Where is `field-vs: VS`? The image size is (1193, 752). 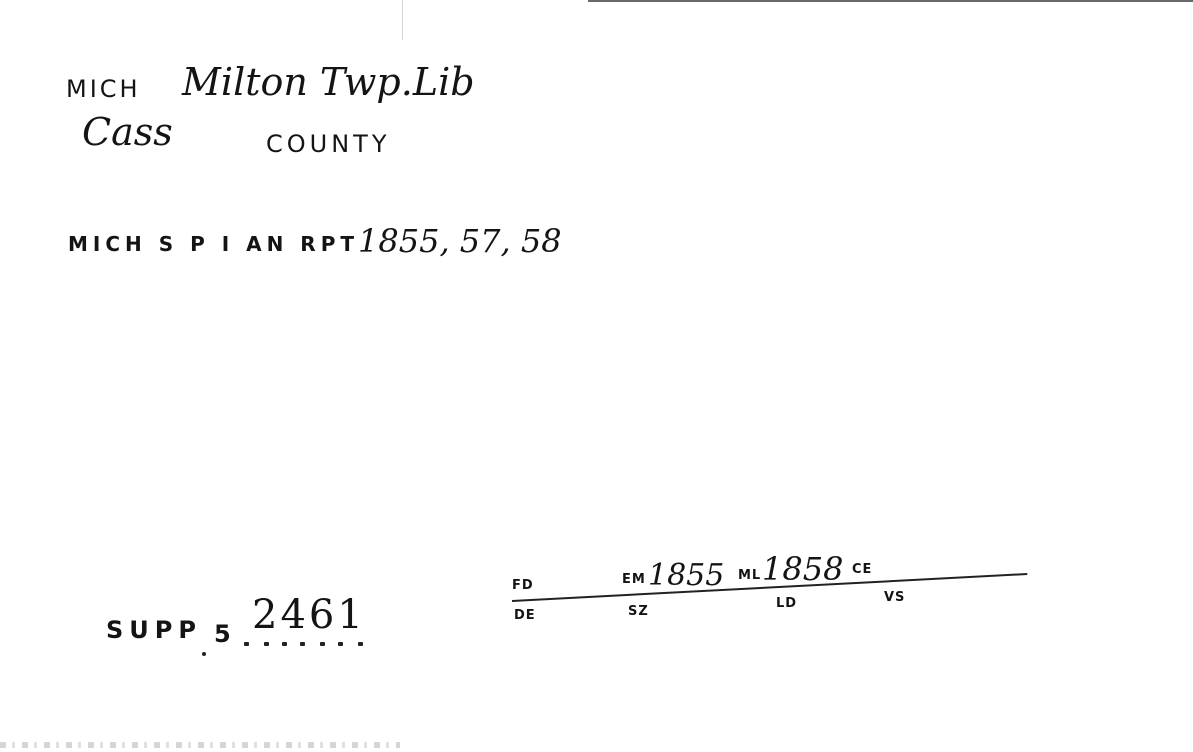
field-vs: VS is located at coordinates (895, 597).